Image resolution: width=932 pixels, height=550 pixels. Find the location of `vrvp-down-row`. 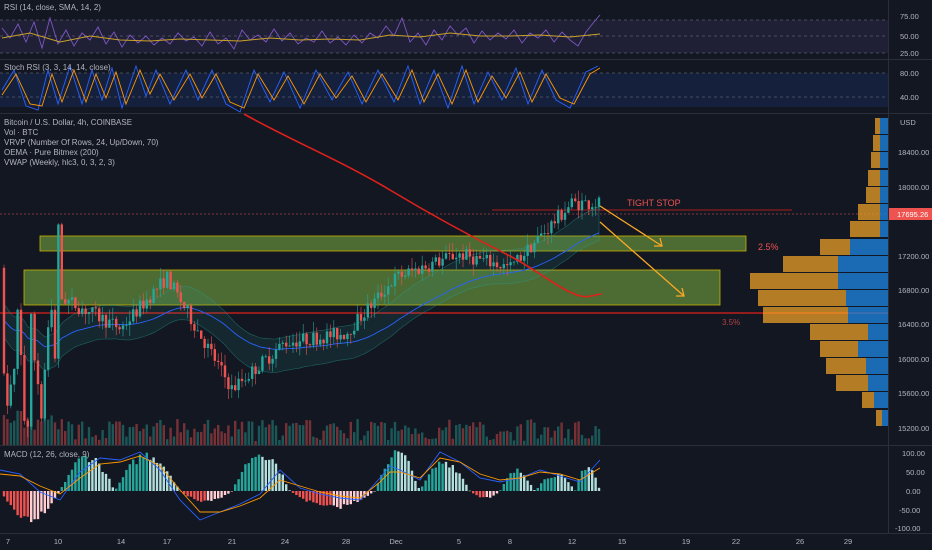

vrvp-down-row is located at coordinates (852, 383).